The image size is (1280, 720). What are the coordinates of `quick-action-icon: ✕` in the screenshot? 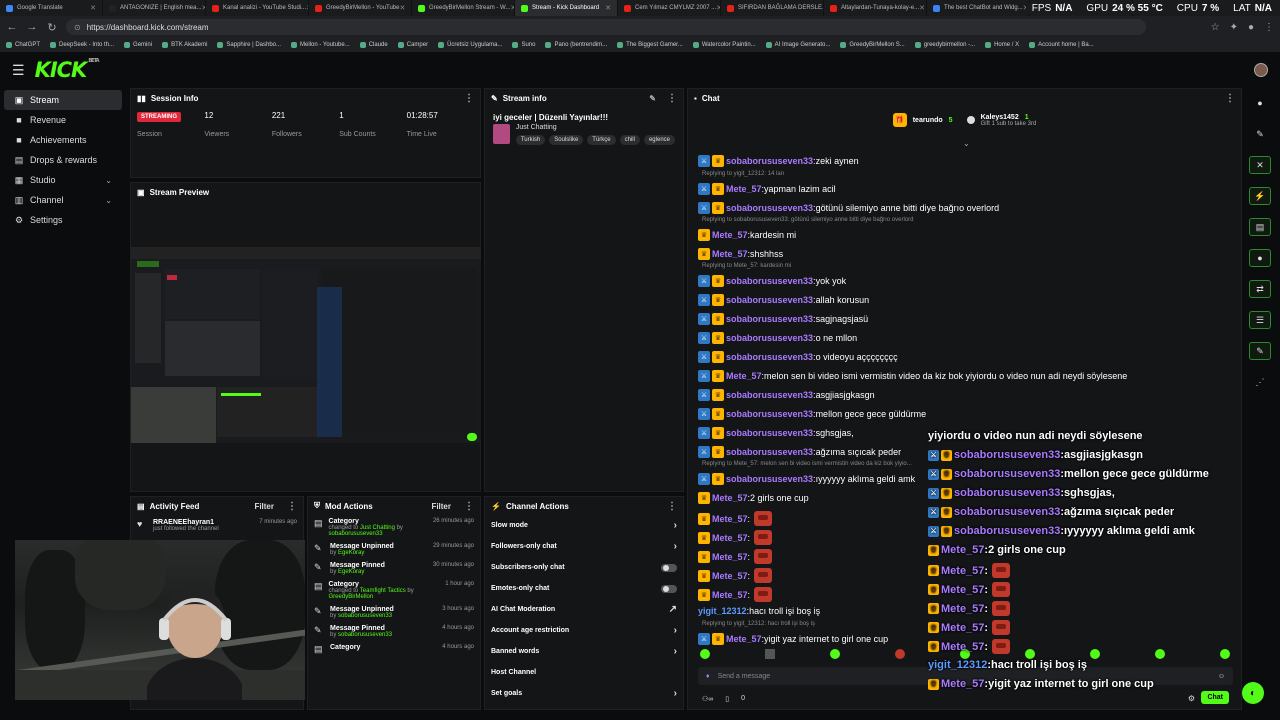 It's located at (1260, 165).